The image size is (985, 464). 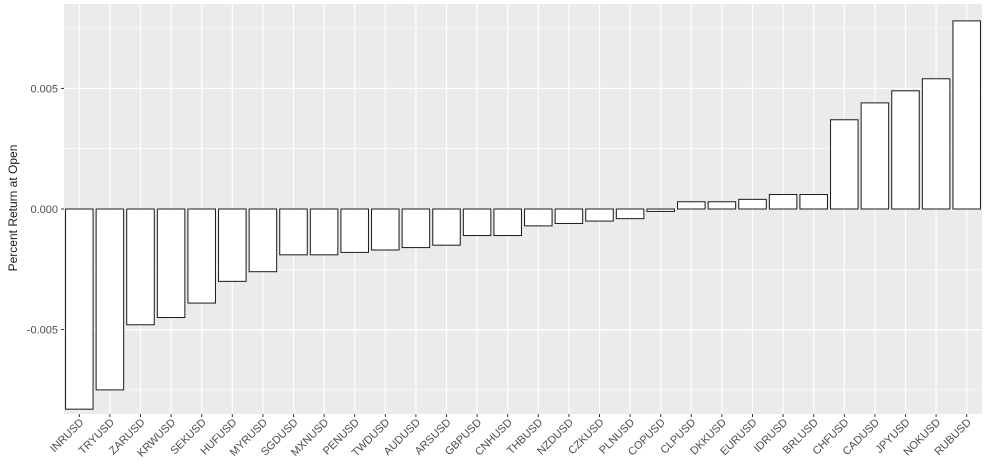 What do you see at coordinates (844, 164) in the screenshot?
I see `bar-chfusd` at bounding box center [844, 164].